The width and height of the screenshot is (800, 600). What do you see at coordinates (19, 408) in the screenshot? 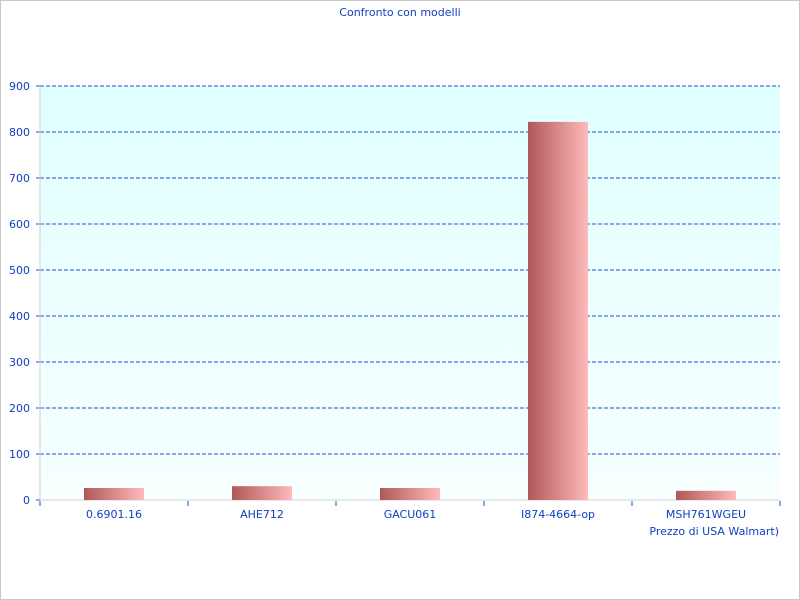
I see `y-tick-label: 200` at bounding box center [19, 408].